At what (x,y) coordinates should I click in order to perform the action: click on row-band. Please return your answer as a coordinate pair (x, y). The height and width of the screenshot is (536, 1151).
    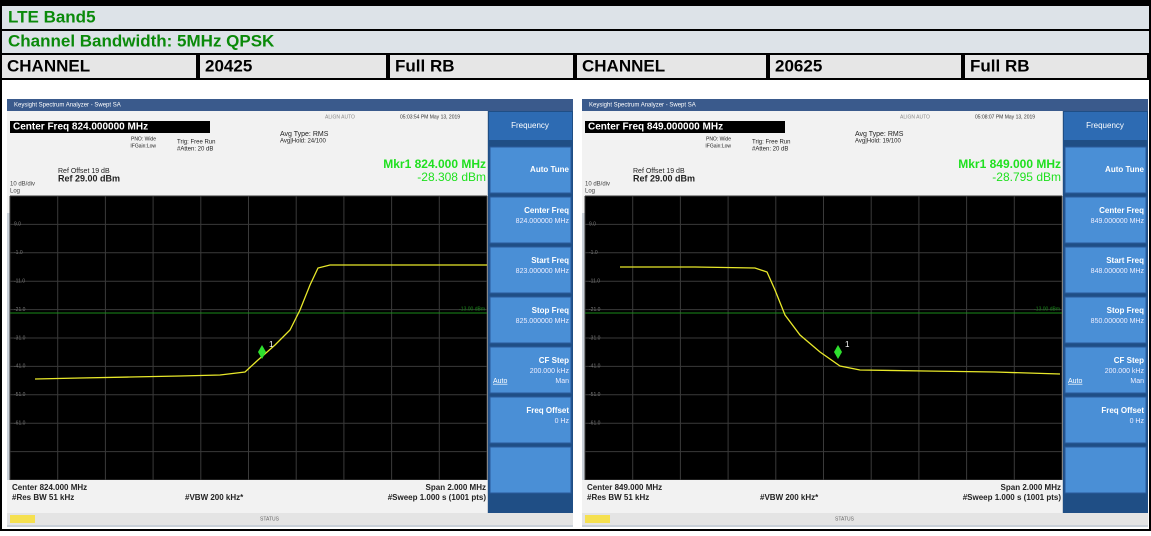
    Looking at the image, I should click on (575, 17).